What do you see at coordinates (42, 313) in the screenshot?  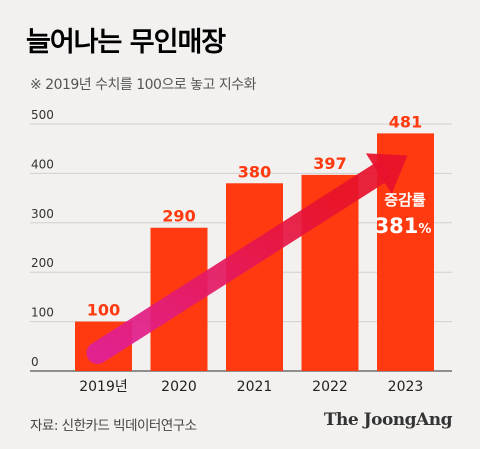 I see `y-tick-label: 100` at bounding box center [42, 313].